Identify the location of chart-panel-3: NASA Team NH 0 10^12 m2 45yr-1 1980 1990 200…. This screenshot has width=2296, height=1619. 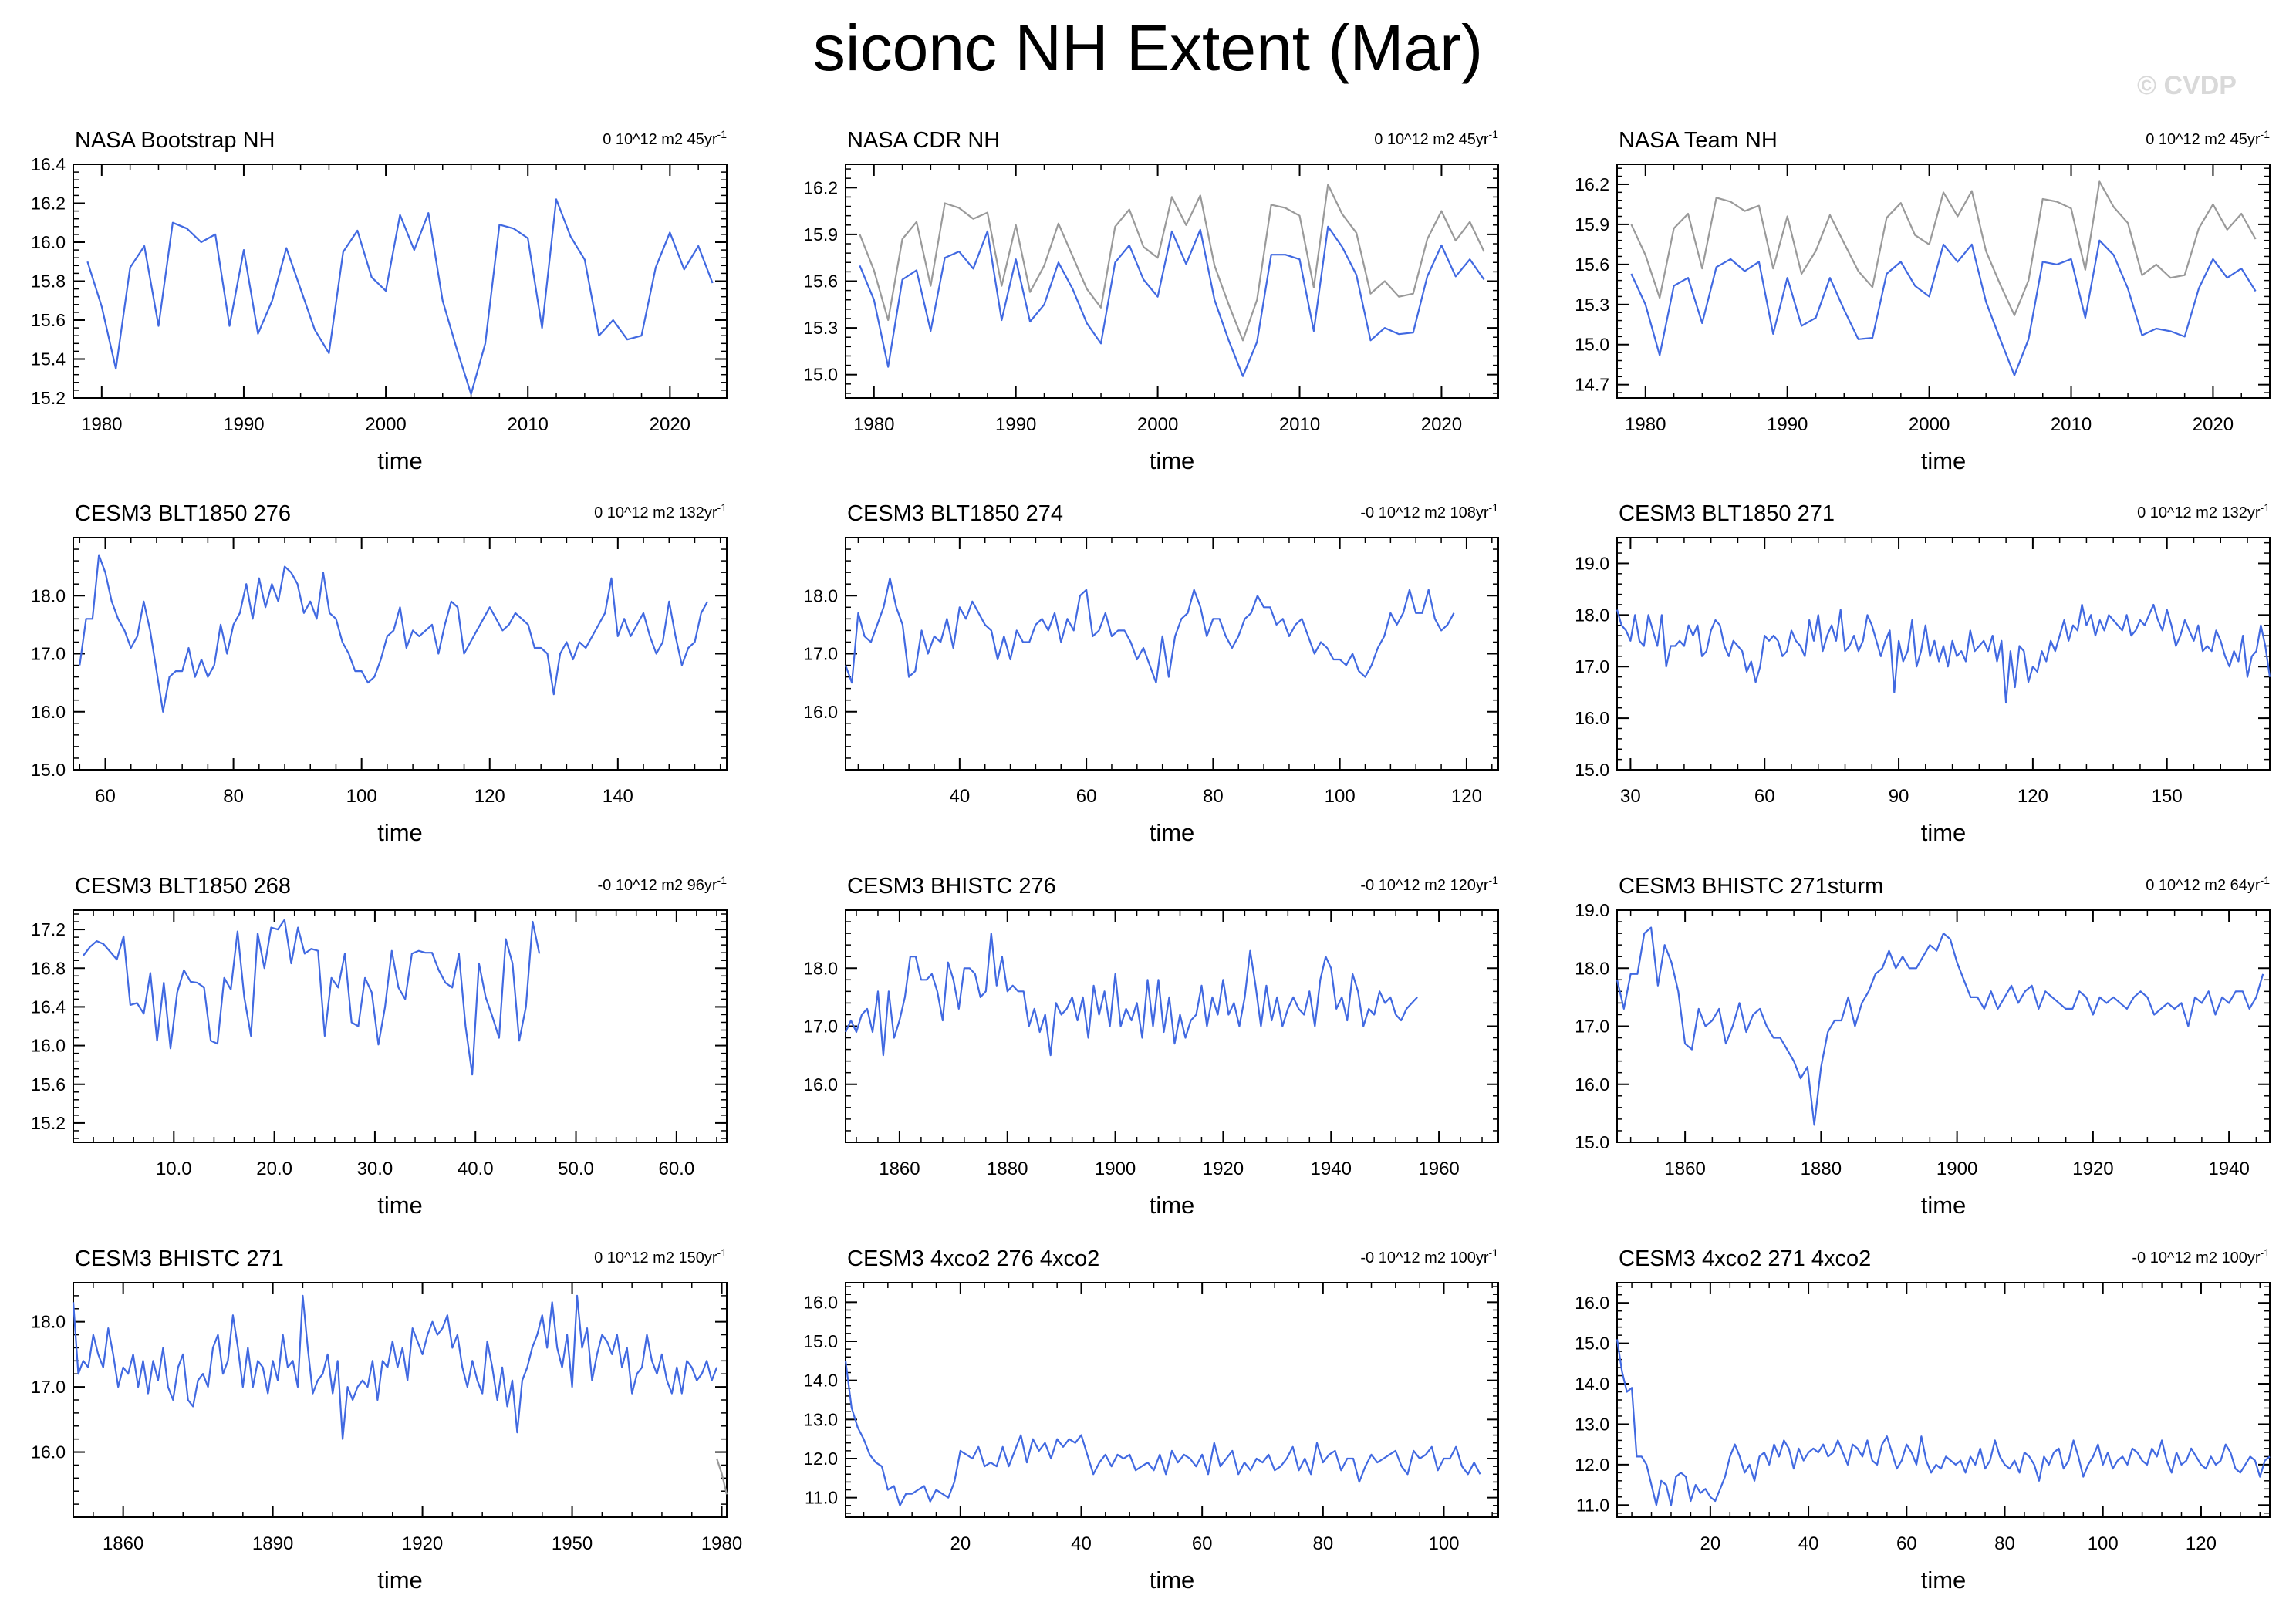
(1923, 301).